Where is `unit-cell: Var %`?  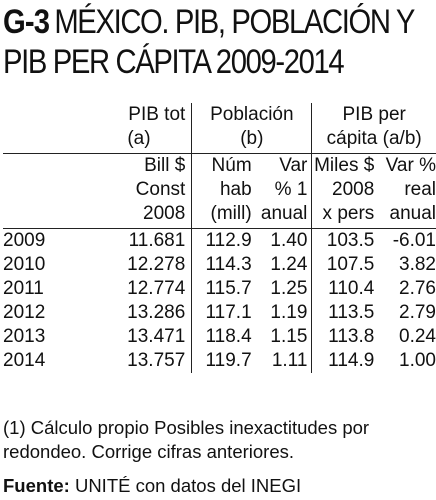
unit-cell: Var % is located at coordinates (410, 165).